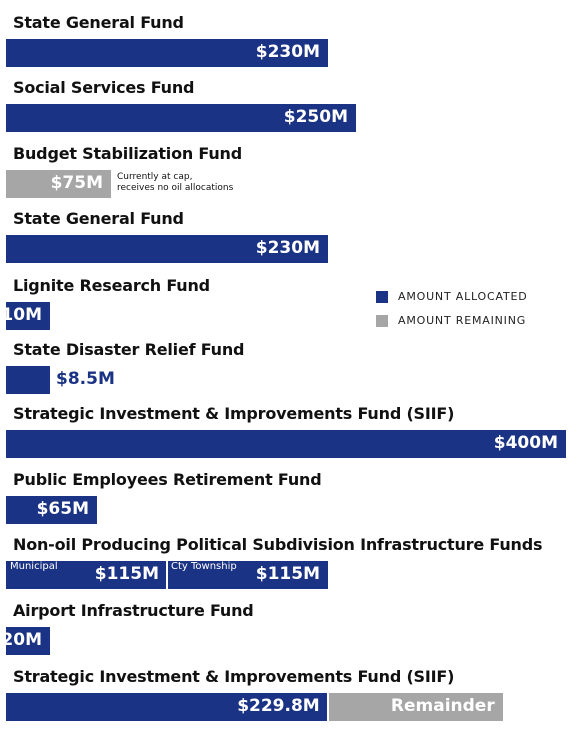 The height and width of the screenshot is (731, 570). I want to click on bar-remaining: Remainder, so click(415, 707).